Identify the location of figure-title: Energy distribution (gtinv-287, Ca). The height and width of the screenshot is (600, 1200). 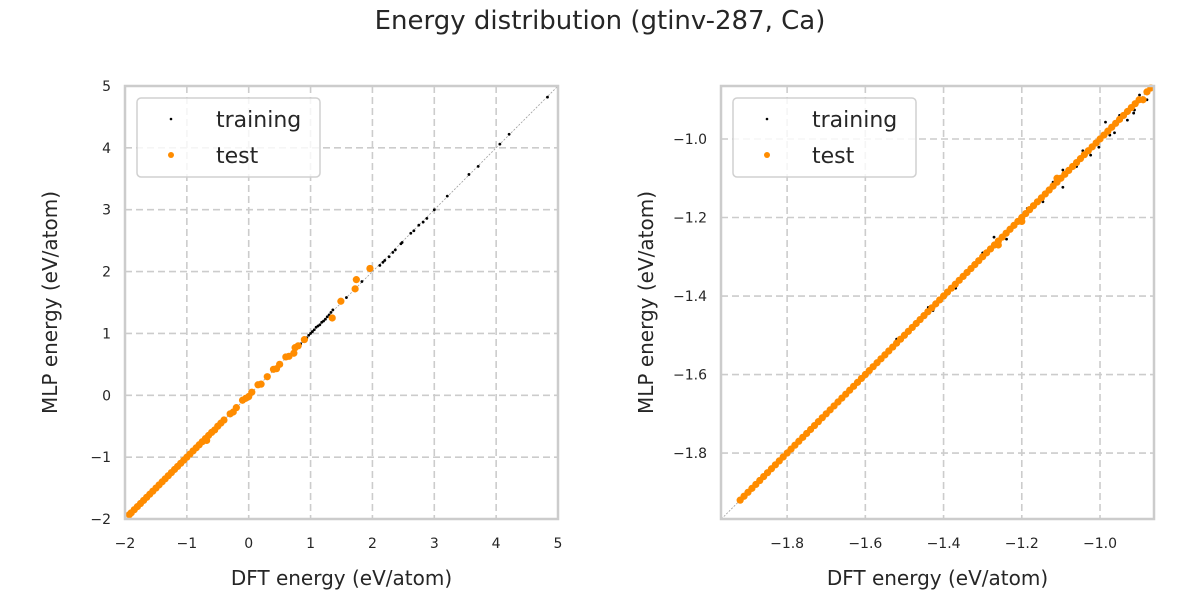
(600, 21).